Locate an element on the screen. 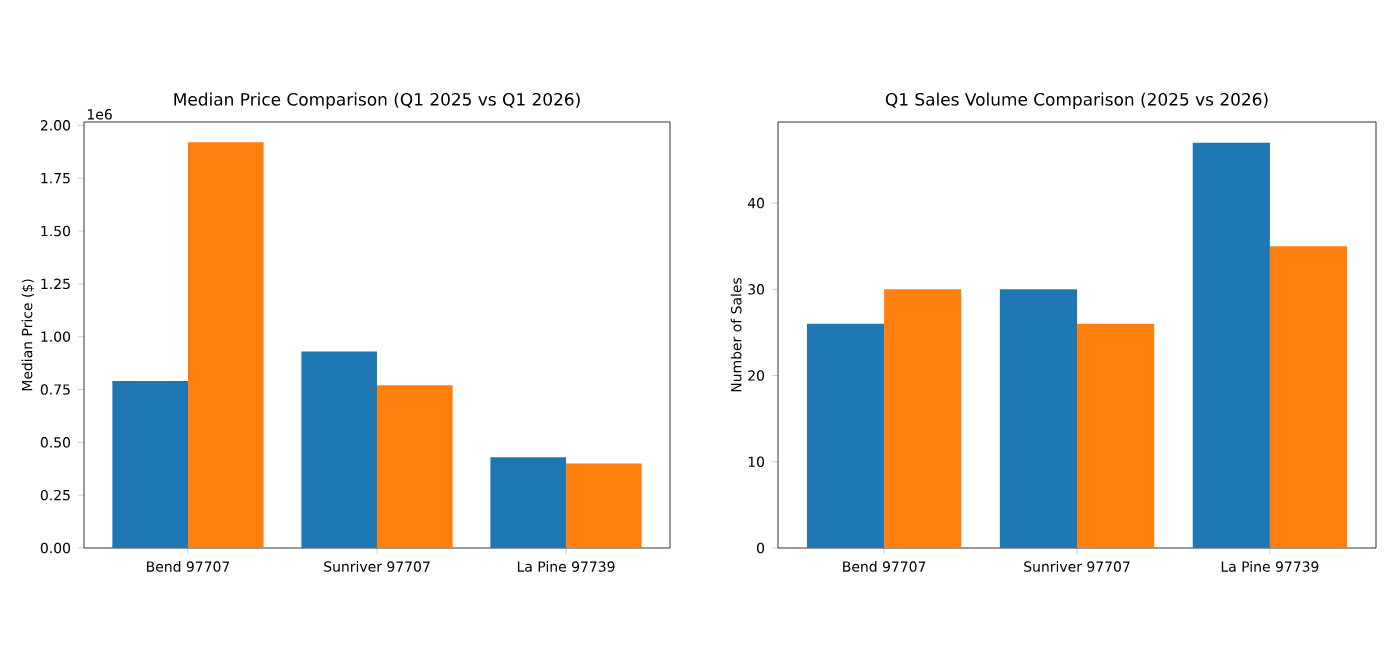 This screenshot has height=670, width=1400. chart-title: Q1 Sales Volume Comparison (2025 vs 2026) is located at coordinates (1076, 101).